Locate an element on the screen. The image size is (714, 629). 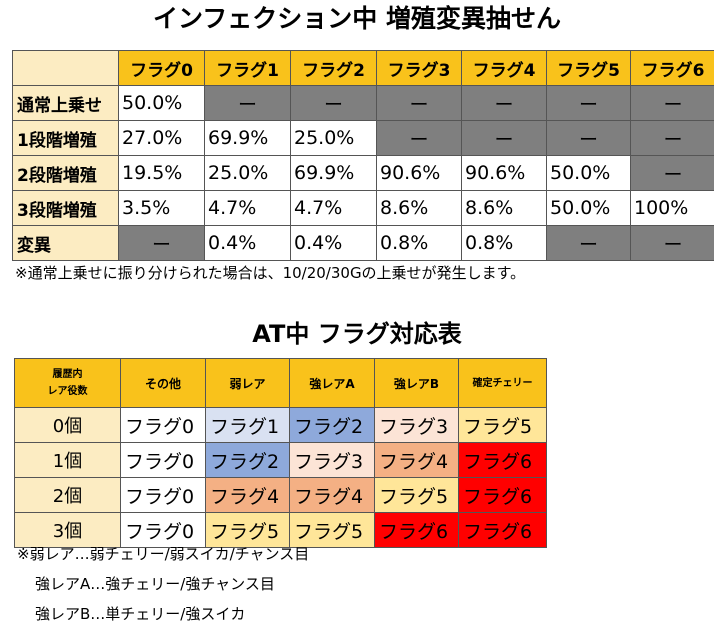
value-cell: 100% is located at coordinates (672, 208).